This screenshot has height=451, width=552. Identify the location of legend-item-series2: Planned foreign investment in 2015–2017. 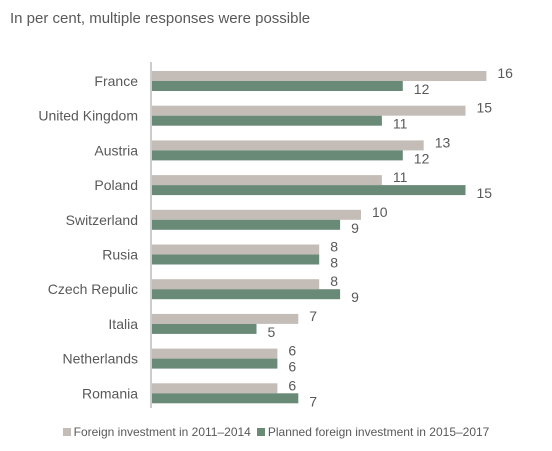
(373, 432).